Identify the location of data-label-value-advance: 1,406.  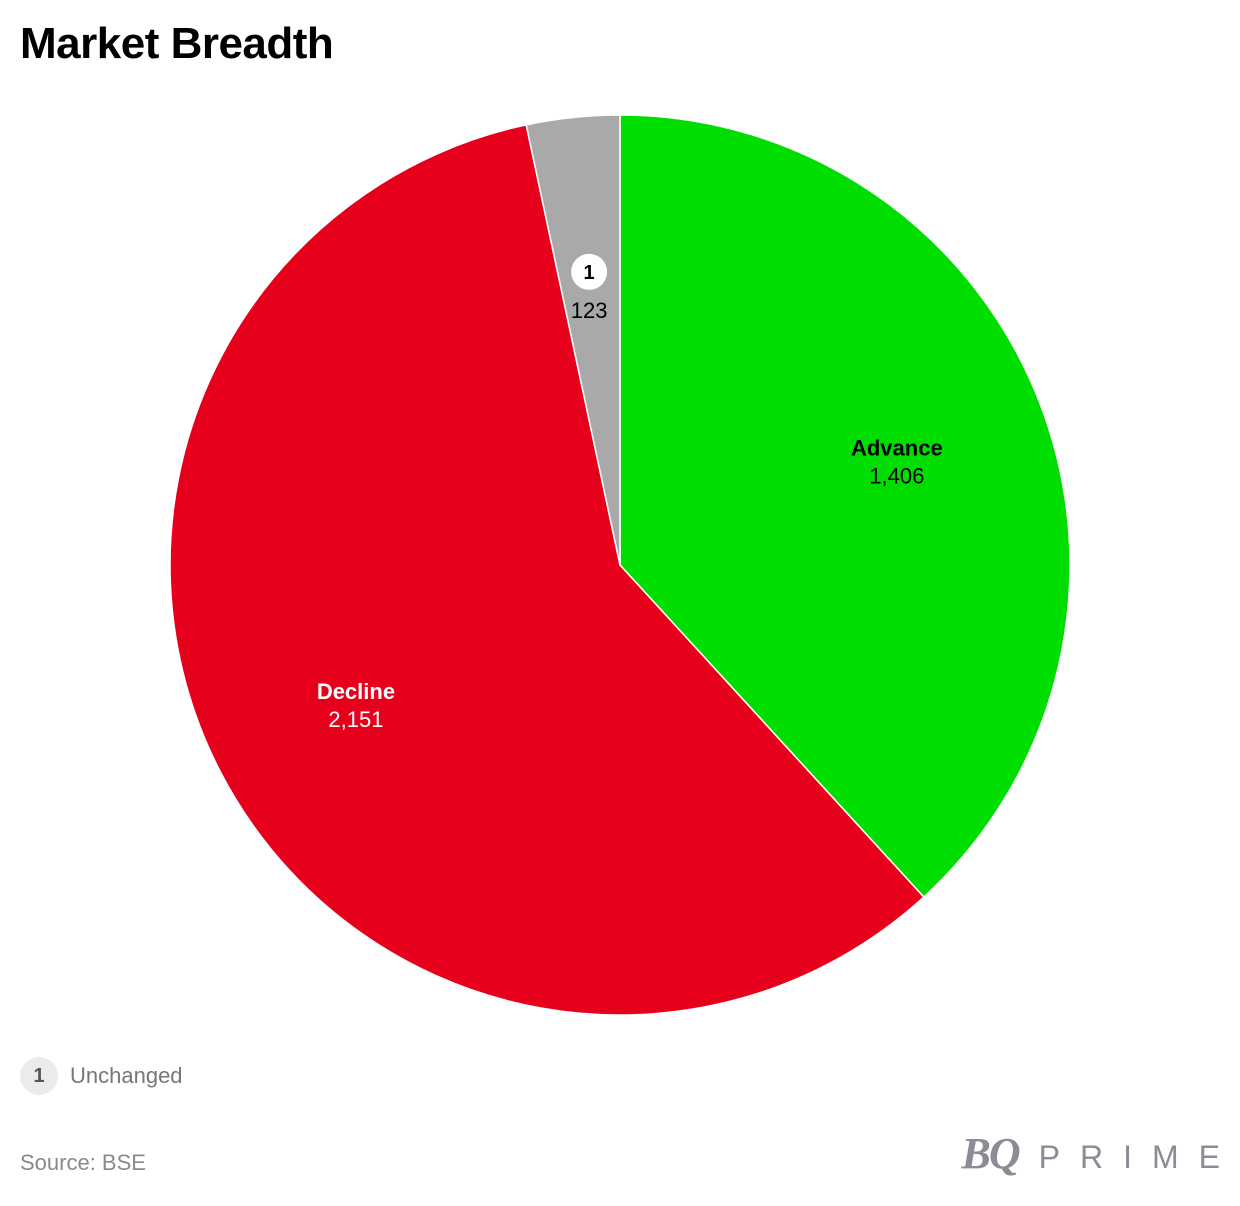
(896, 475).